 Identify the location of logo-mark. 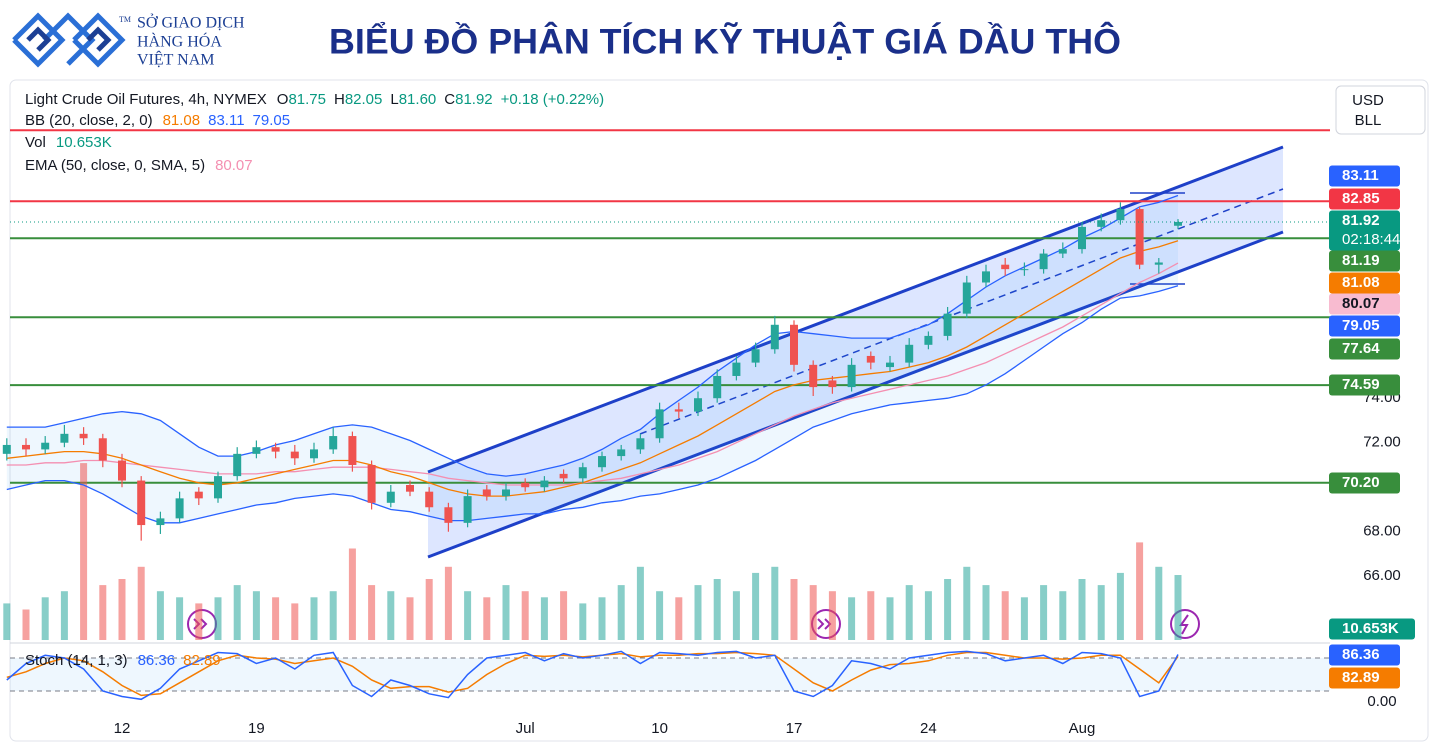
(69, 40).